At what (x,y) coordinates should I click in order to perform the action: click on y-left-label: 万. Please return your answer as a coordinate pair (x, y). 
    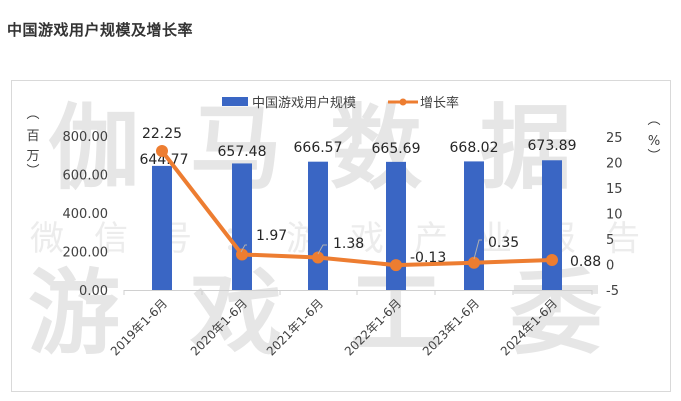
    Looking at the image, I should click on (32, 156).